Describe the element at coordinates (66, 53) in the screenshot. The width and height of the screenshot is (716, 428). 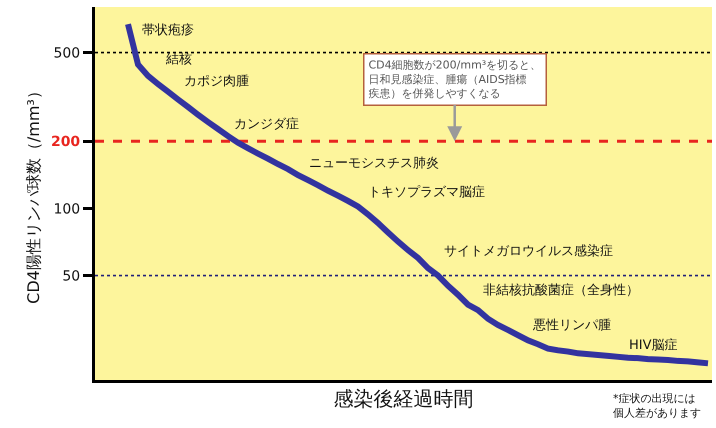
I see `y-tick-label: 500` at that location.